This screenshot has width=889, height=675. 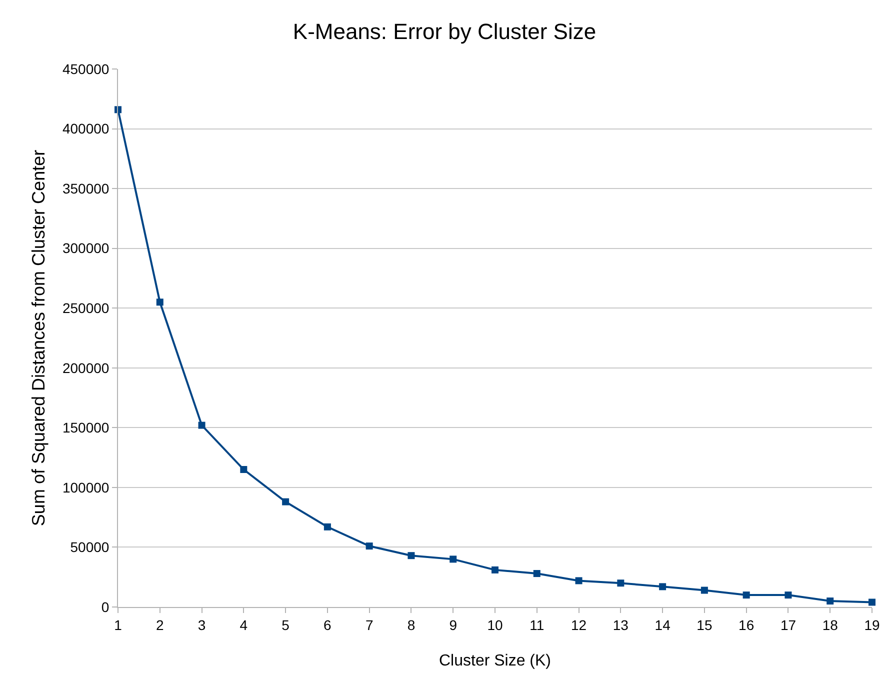 I want to click on x-tick-label: 17, so click(x=788, y=624).